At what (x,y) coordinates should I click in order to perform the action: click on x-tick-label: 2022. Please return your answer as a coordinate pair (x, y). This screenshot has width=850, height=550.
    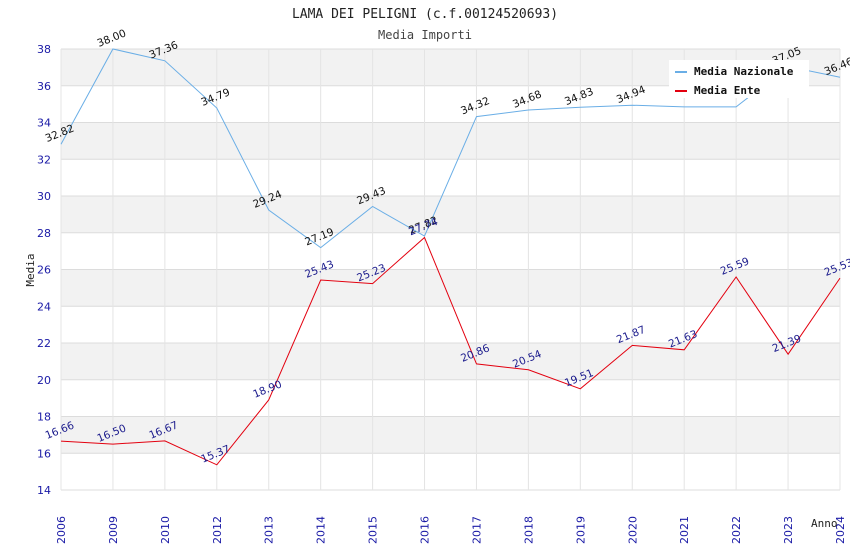
    Looking at the image, I should click on (736, 530).